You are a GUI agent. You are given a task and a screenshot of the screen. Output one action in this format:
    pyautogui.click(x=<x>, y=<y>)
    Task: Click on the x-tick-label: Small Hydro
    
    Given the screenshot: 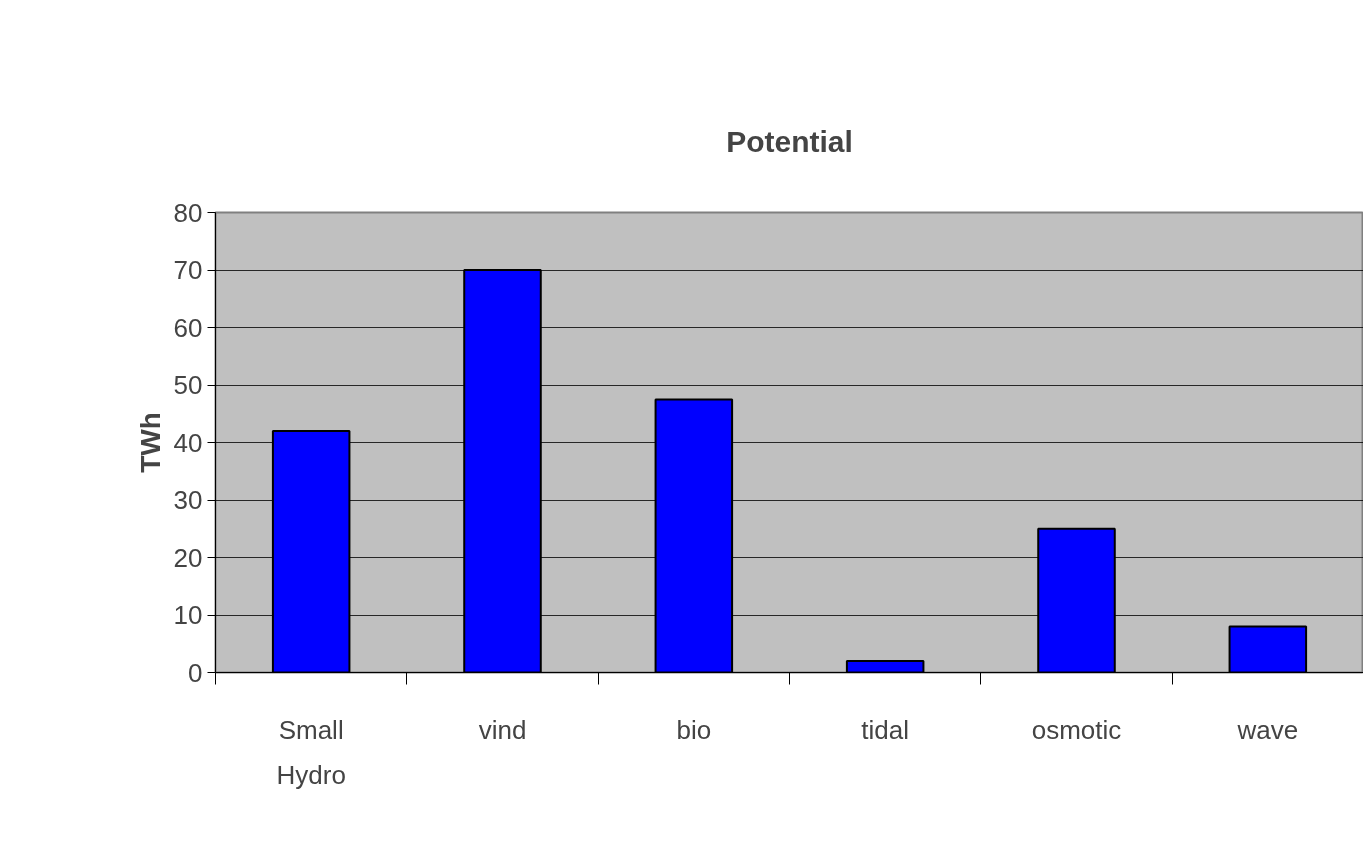 What is the action you would take?
    pyautogui.click(x=311, y=752)
    